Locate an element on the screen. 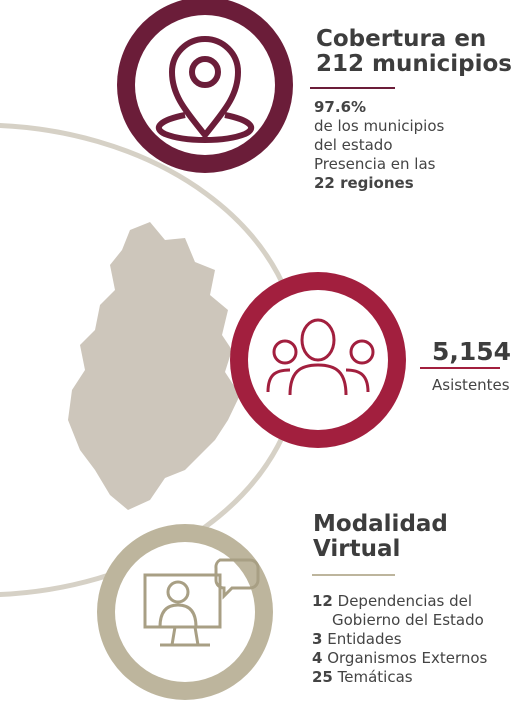 The height and width of the screenshot is (703, 522). people-icon is located at coordinates (320, 357).